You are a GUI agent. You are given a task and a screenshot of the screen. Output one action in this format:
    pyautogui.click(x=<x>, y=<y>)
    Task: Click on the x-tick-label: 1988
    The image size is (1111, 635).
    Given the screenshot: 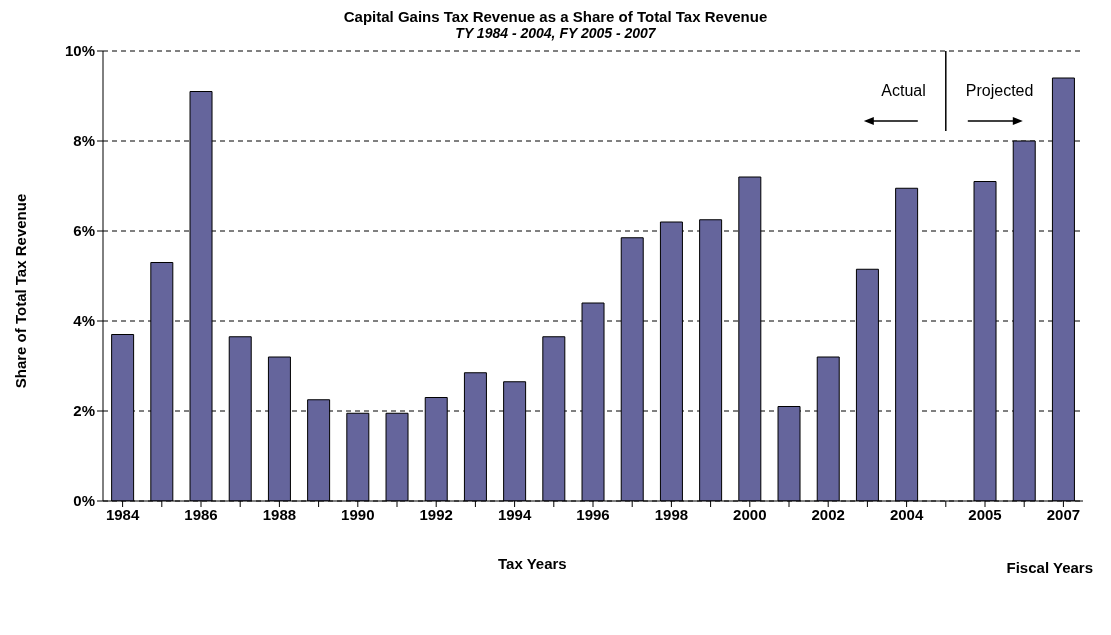 What is the action you would take?
    pyautogui.click(x=279, y=514)
    